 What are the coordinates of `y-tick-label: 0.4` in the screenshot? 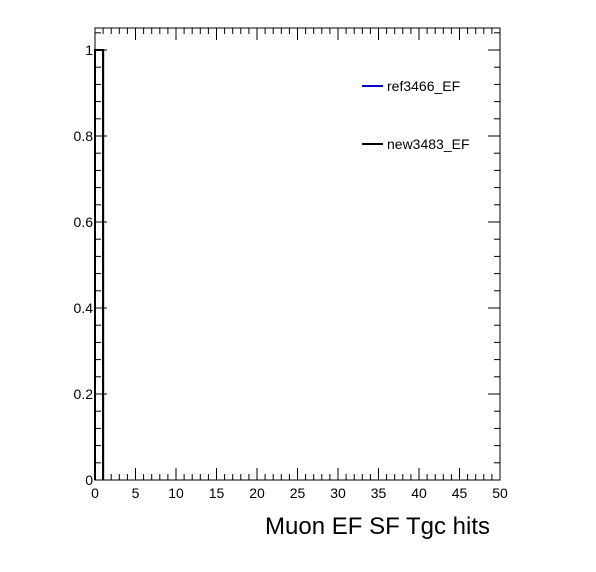 It's located at (84, 308).